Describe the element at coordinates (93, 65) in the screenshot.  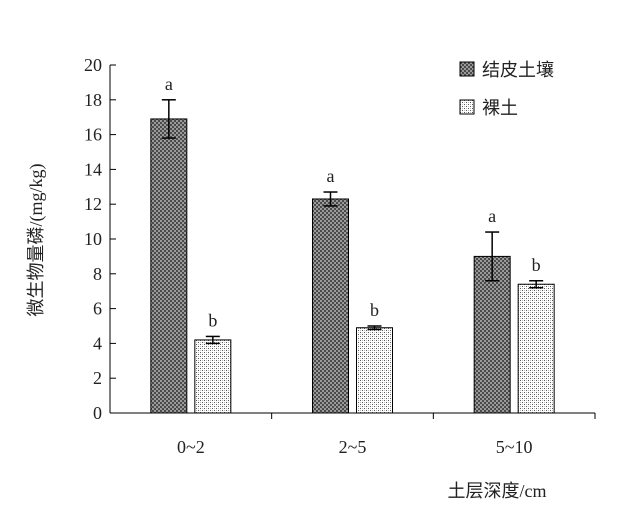
I see `y-tick-label: 20` at that location.